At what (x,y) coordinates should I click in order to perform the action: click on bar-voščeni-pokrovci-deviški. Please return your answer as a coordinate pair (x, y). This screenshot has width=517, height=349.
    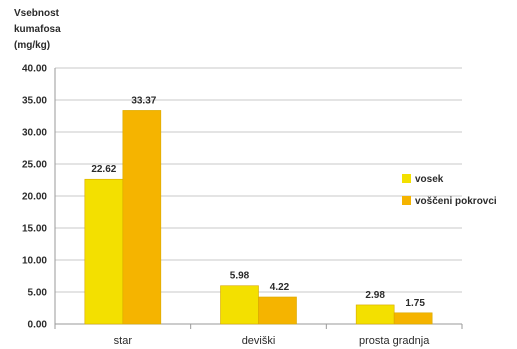
    Looking at the image, I should click on (277, 310).